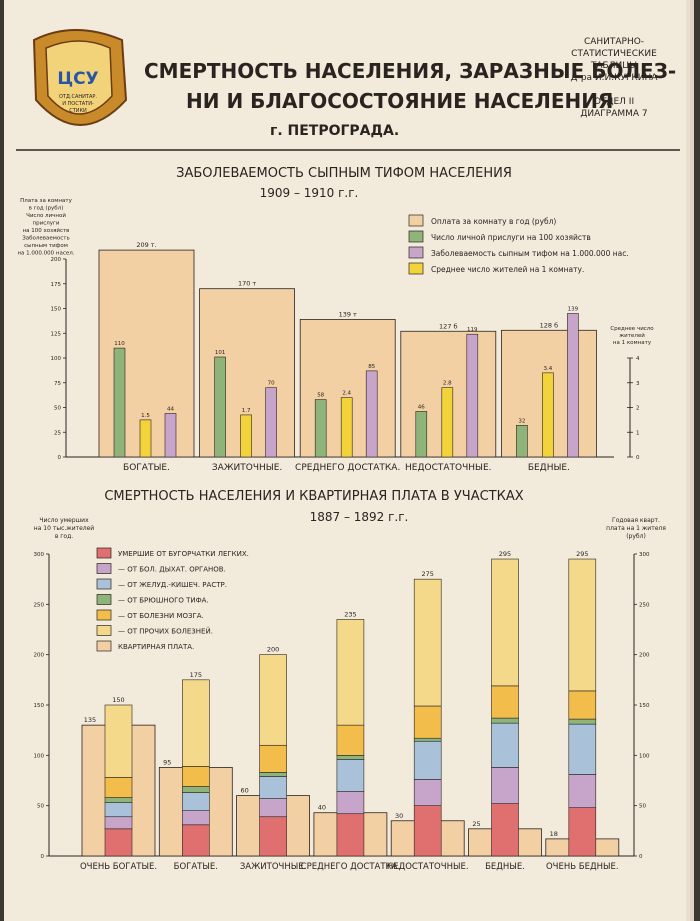 Image resolution: width=700 pixels, height=921 pixels. Describe the element at coordinates (161, 616) in the screenshot. I see `chart2-legend-label-4: — ОТ БОЛЕЗНИ МОЗГА.` at that location.